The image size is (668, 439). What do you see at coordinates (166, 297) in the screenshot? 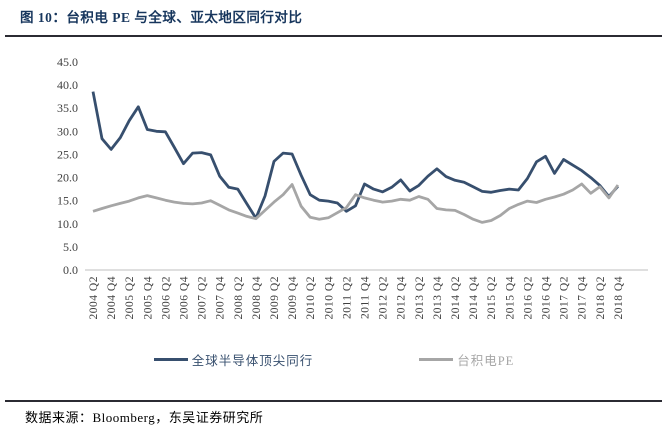
I see `x-tick-label: 2006 Q2` at bounding box center [166, 297].